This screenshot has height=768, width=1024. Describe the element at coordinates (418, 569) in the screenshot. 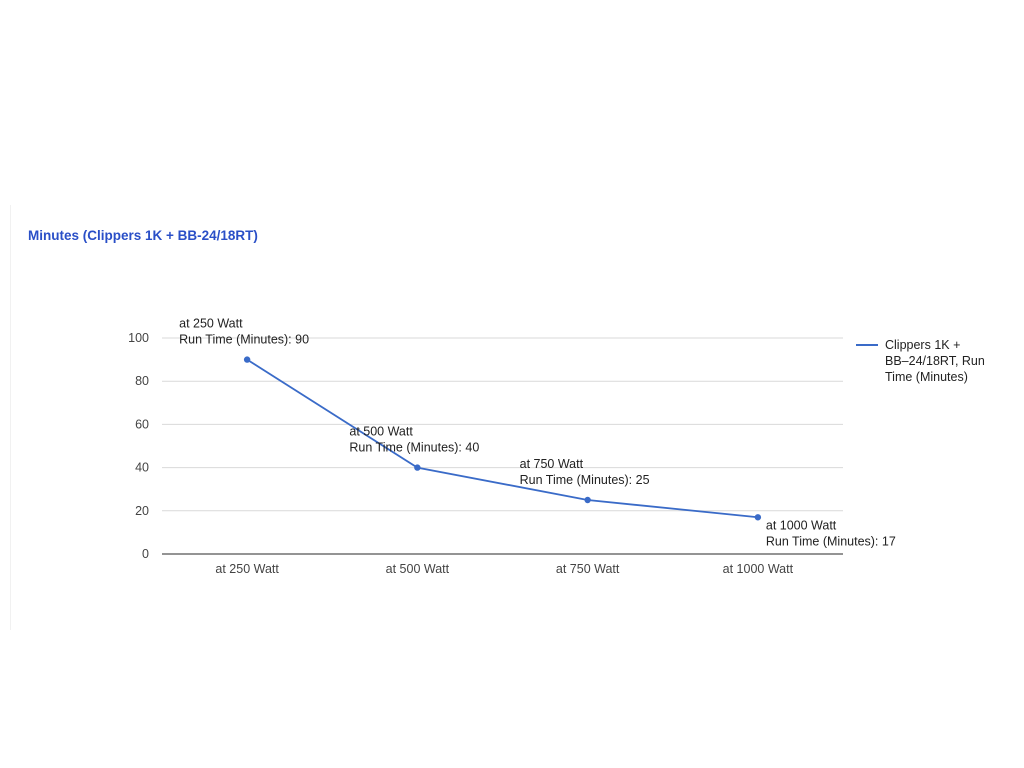

I see `x-tick-label: at 500 Watt` at that location.